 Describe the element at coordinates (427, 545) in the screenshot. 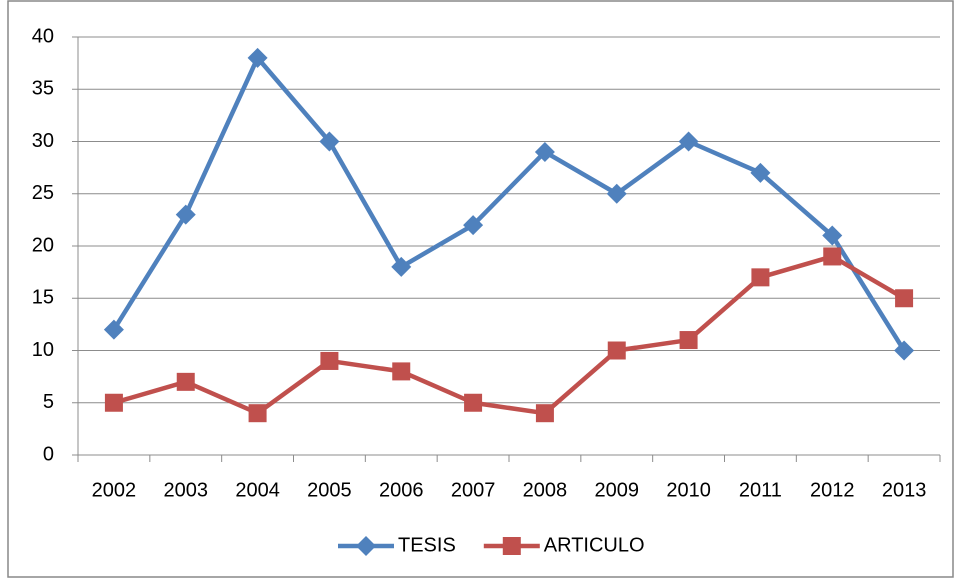

I see `legend-label: TESIS` at that location.